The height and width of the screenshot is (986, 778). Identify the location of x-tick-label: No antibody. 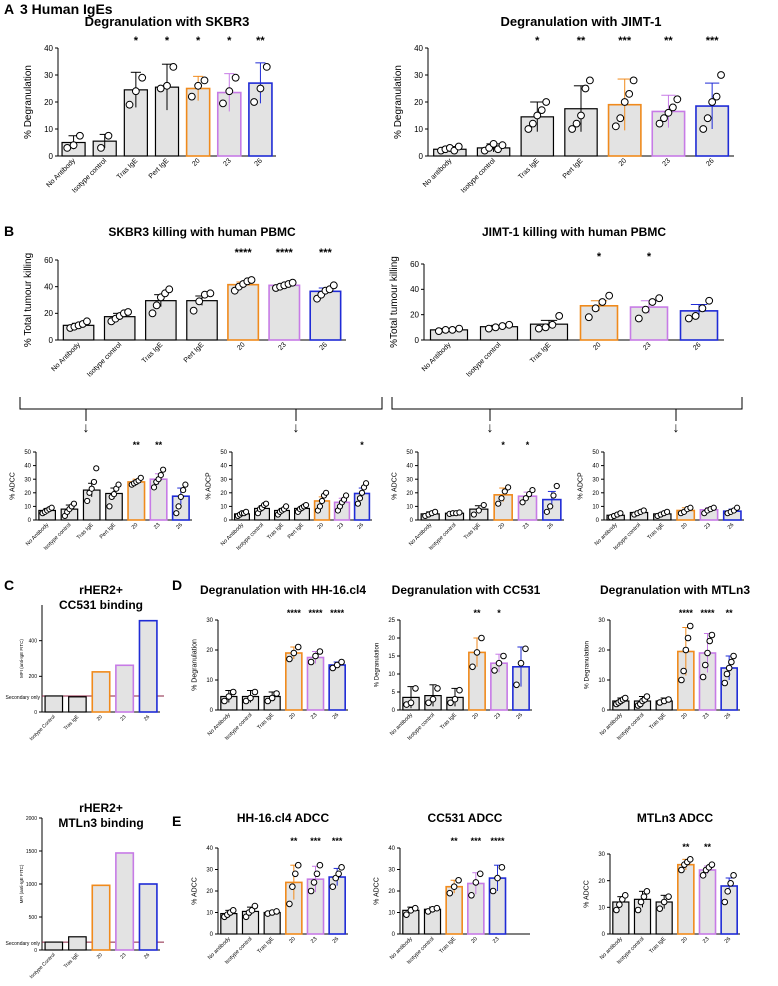
(438, 173).